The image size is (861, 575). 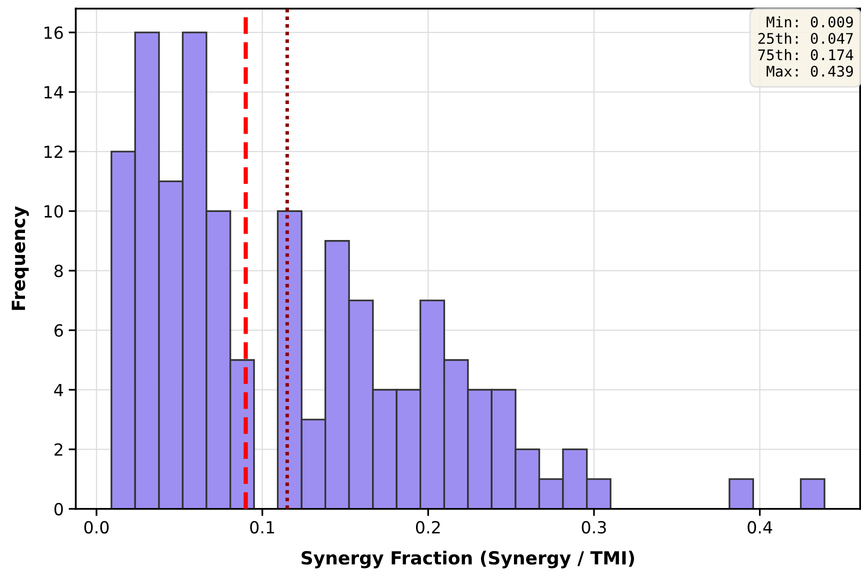 I want to click on annotation: 75th: 0.174, so click(x=806, y=54).